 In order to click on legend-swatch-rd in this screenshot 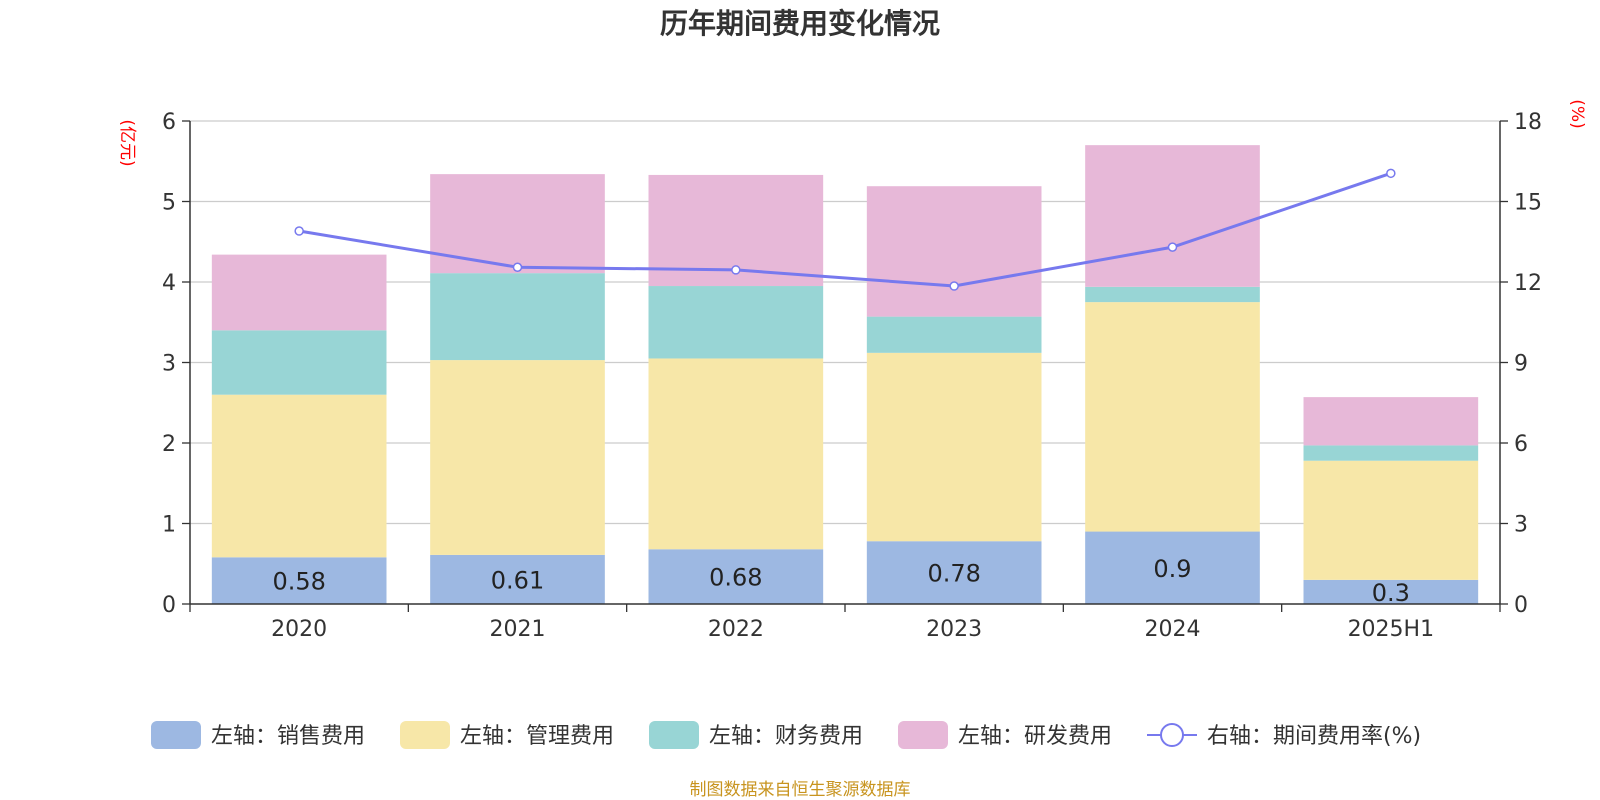, I will do `click(923, 735)`.